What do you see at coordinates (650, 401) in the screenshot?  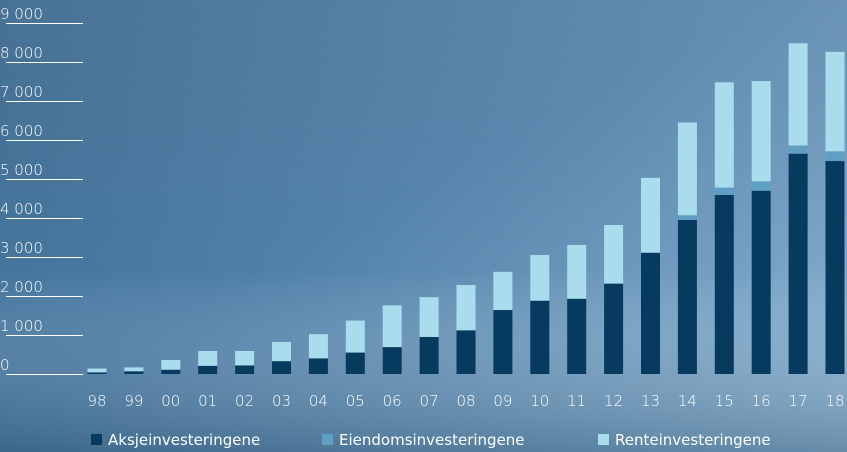 I see `x-tick-label: 13` at bounding box center [650, 401].